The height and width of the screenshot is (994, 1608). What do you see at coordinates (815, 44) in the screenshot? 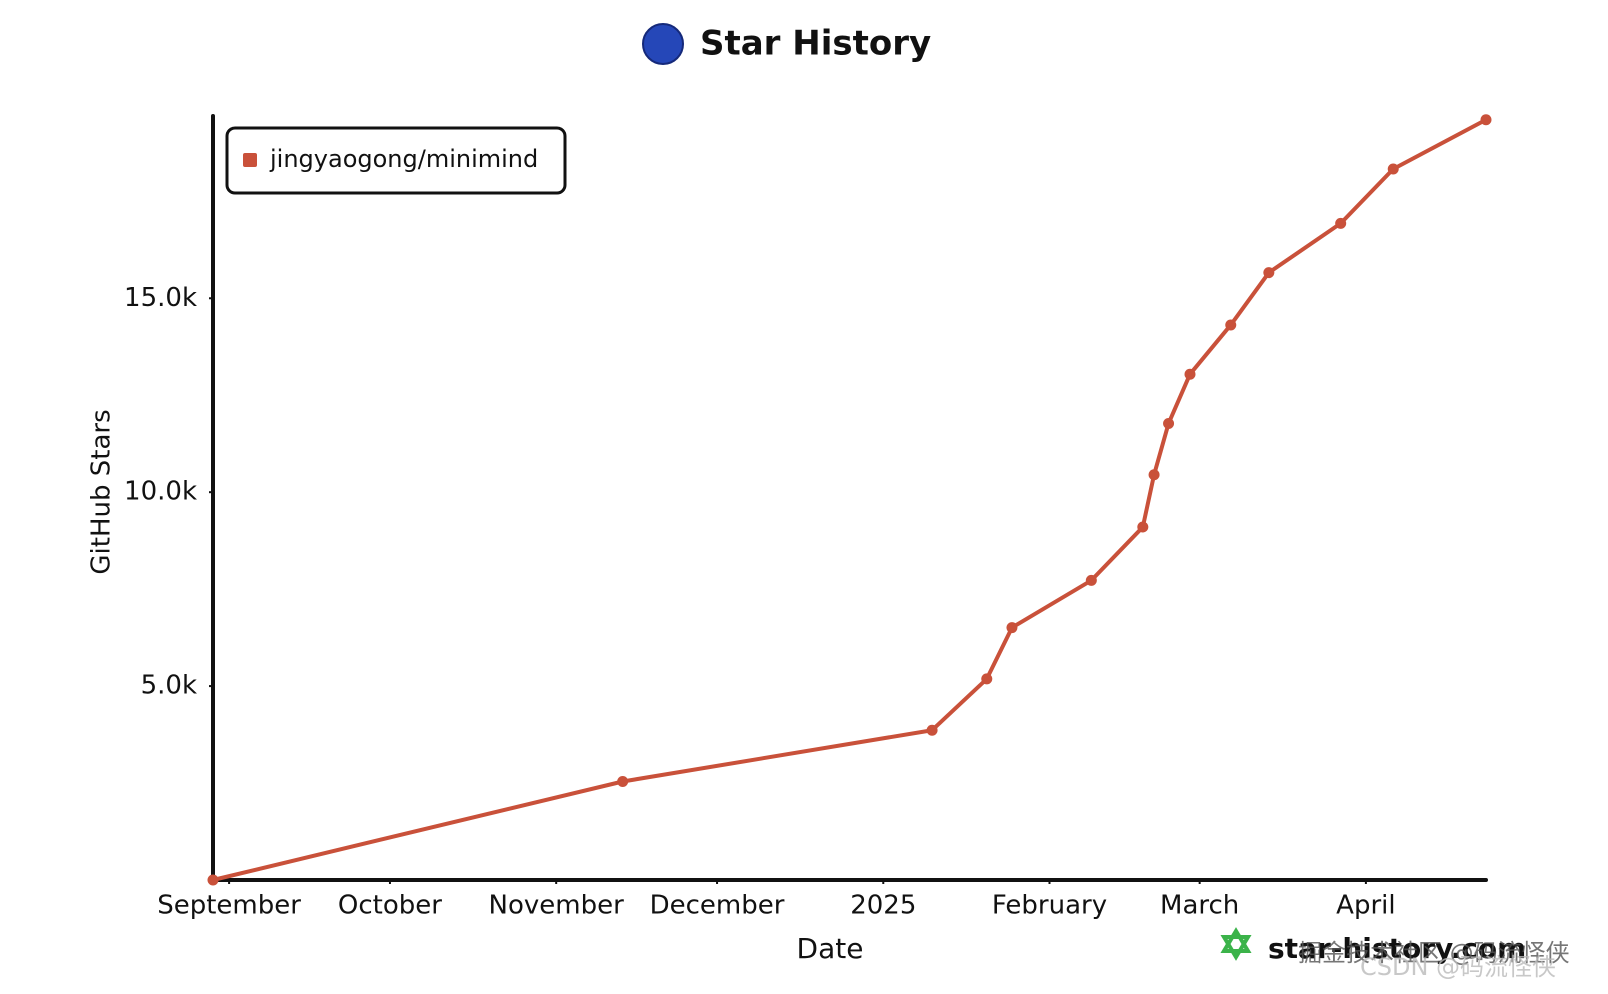
I see `chart-title: Star History` at bounding box center [815, 44].